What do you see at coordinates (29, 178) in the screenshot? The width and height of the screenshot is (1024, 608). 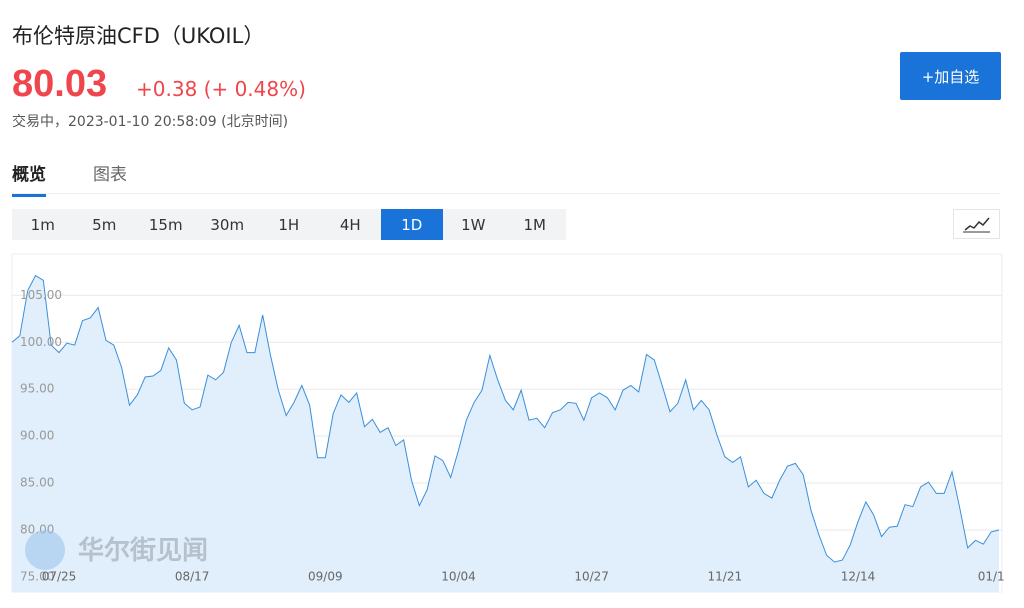 I see `tab: 概览` at bounding box center [29, 178].